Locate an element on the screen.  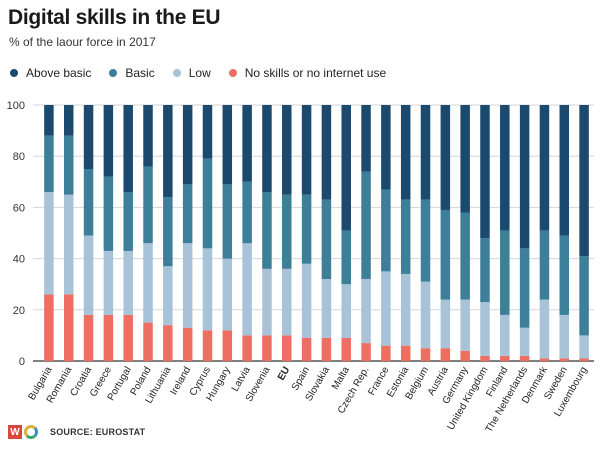
bar-cyprus-low is located at coordinates (207, 289).